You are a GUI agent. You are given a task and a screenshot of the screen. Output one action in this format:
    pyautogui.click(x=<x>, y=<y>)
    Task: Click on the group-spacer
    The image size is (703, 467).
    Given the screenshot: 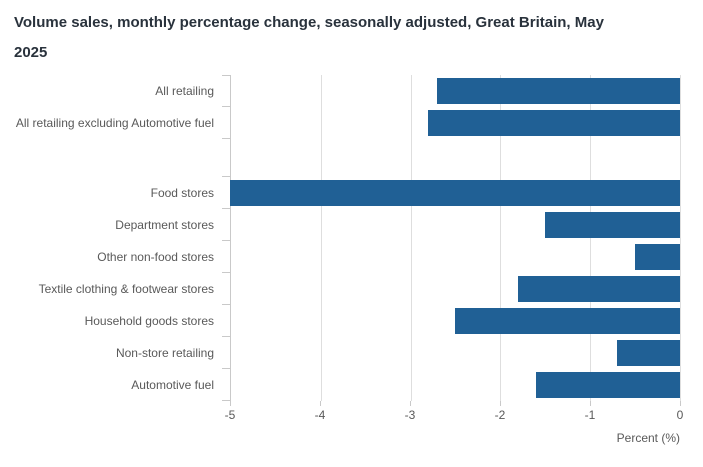 What is the action you would take?
    pyautogui.click(x=346, y=158)
    